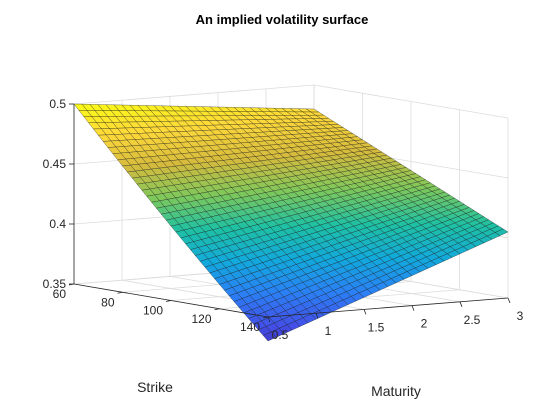  What do you see at coordinates (155, 387) in the screenshot?
I see `y-axis-label: Strike` at bounding box center [155, 387].